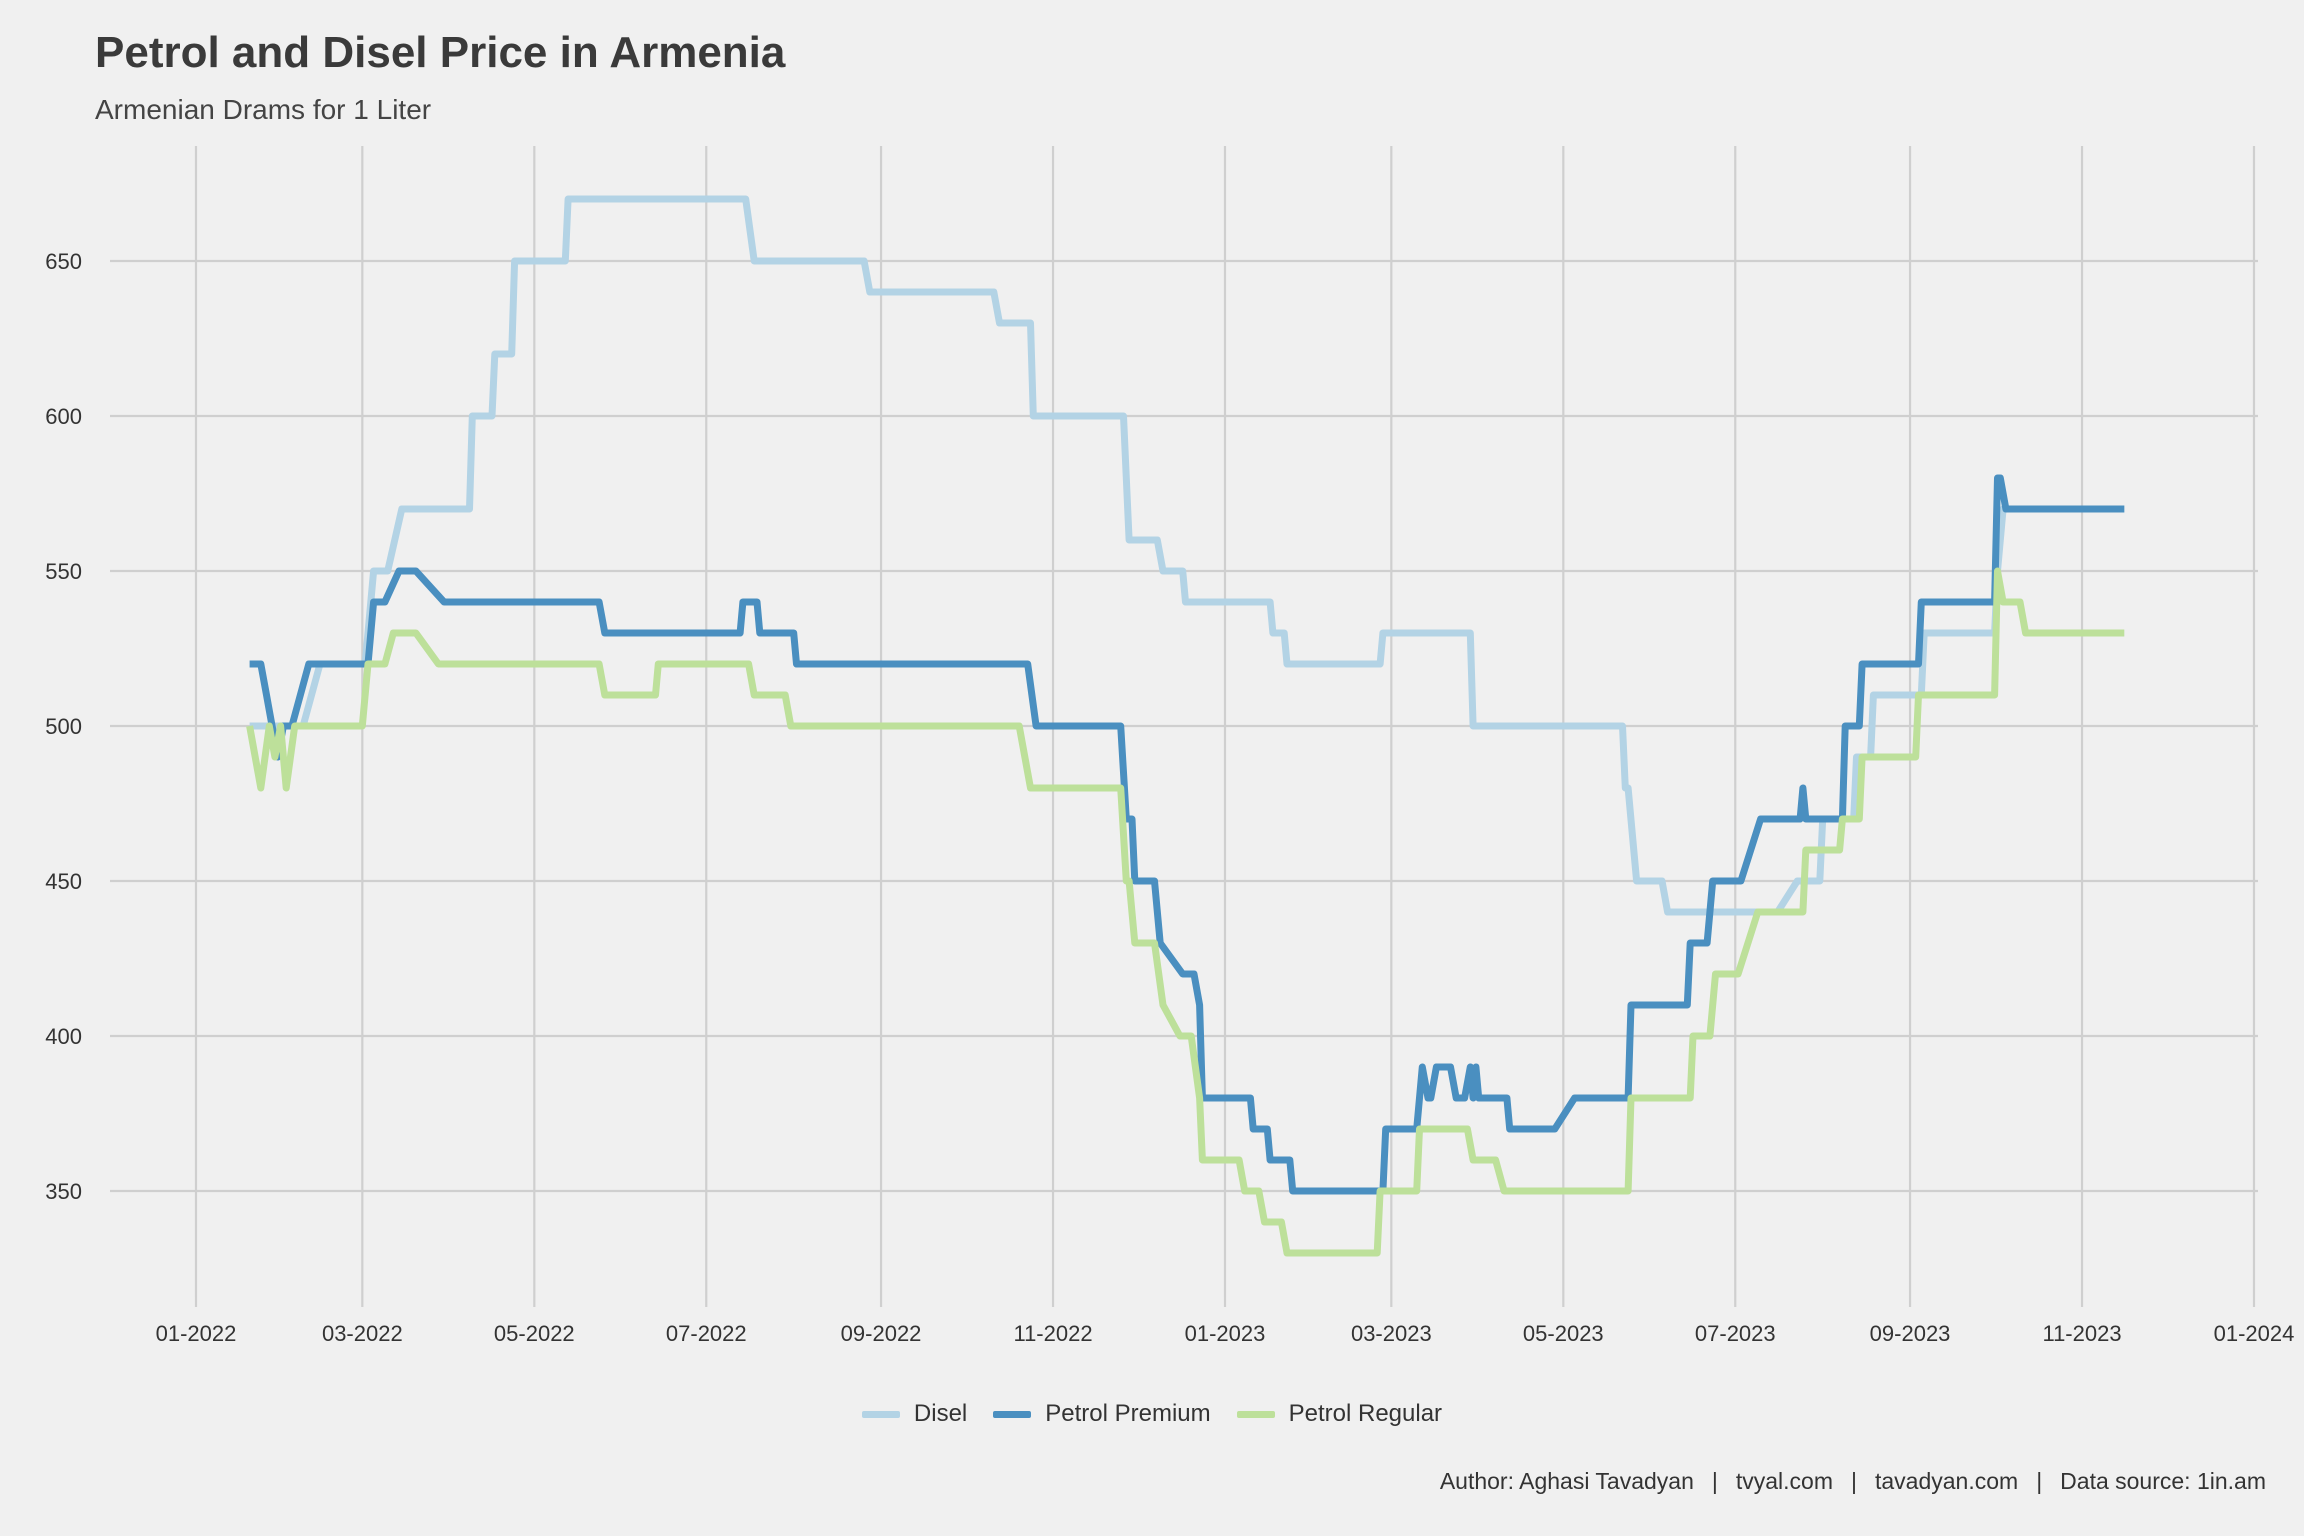 This screenshot has width=2304, height=1536. I want to click on chart-title: Petrol and Disel Price in Armenia, so click(440, 52).